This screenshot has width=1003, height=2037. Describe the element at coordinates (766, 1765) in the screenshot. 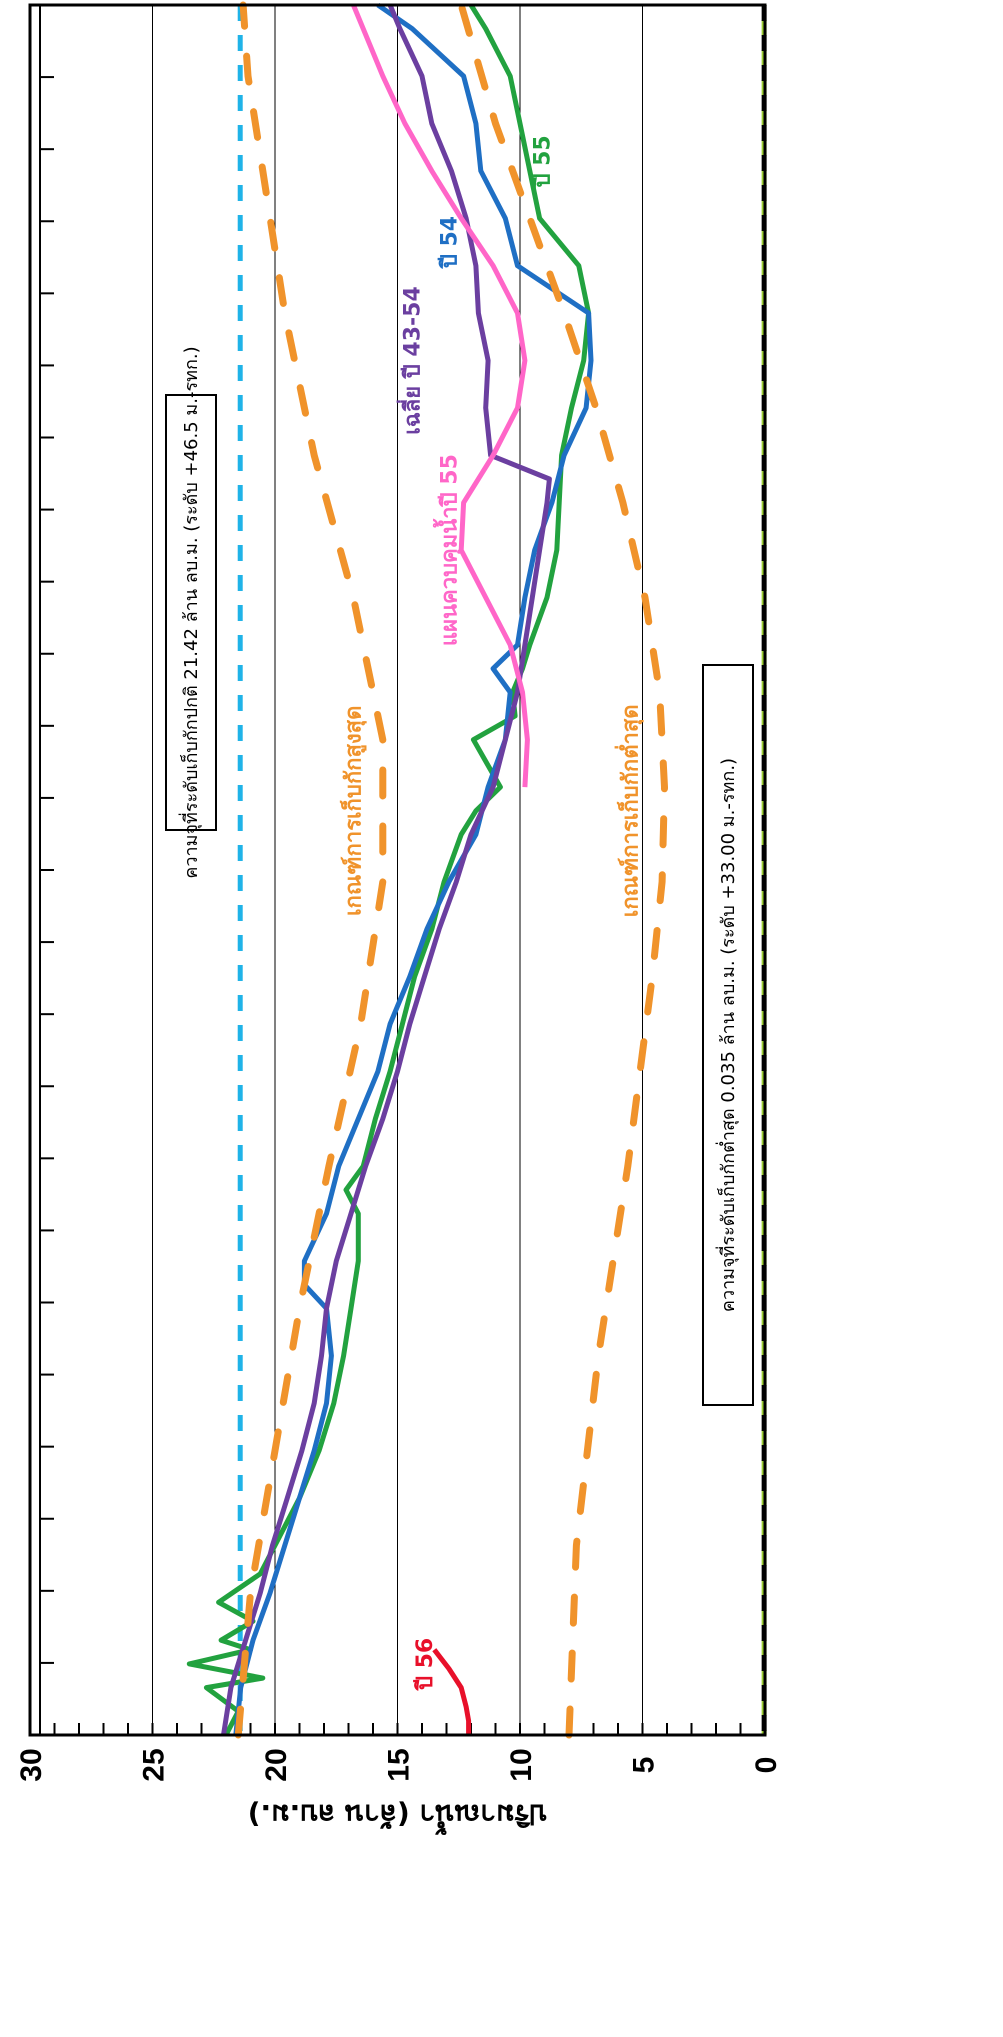

I see `y-tick-label: 0` at that location.